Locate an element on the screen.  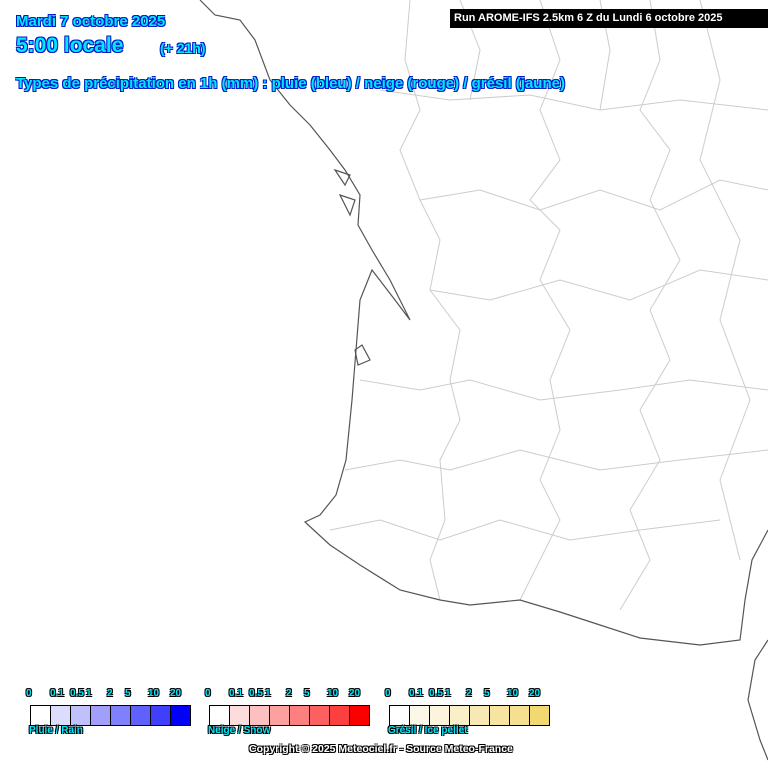
forecast-date: Mardi 7 octobre 2025 is located at coordinates (91, 21).